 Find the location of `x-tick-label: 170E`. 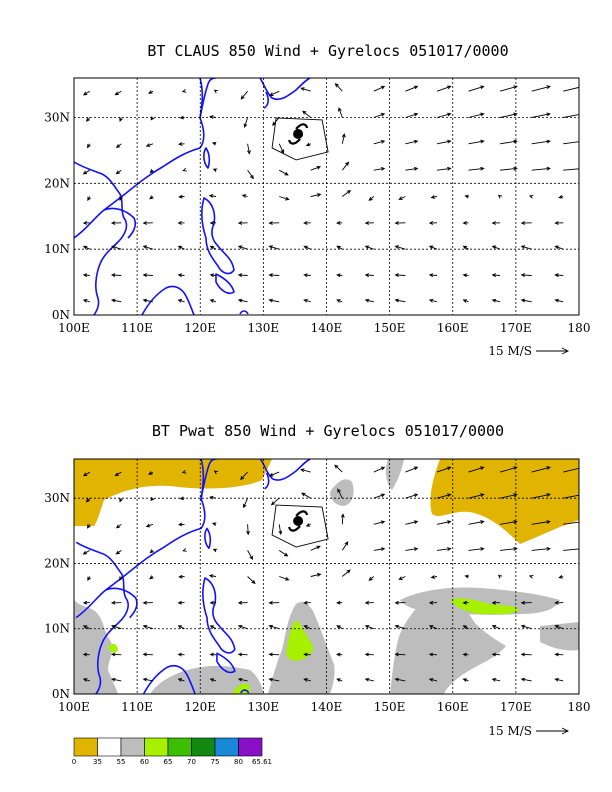

x-tick-label: 170E is located at coordinates (516, 328).